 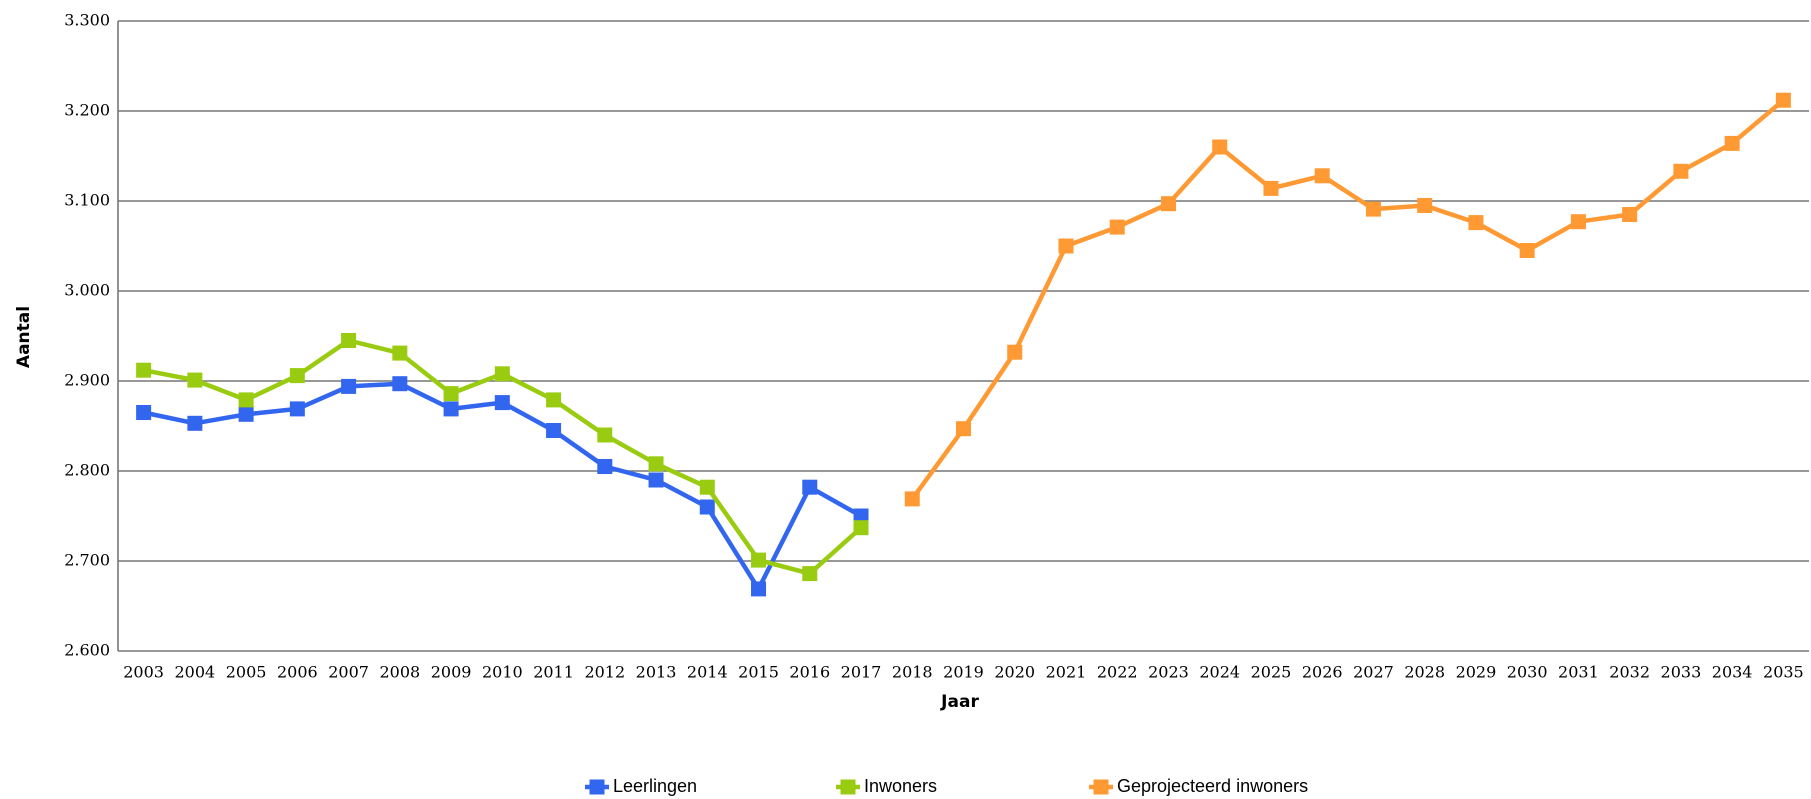 I want to click on x-tick-label: 2033, so click(x=1681, y=672).